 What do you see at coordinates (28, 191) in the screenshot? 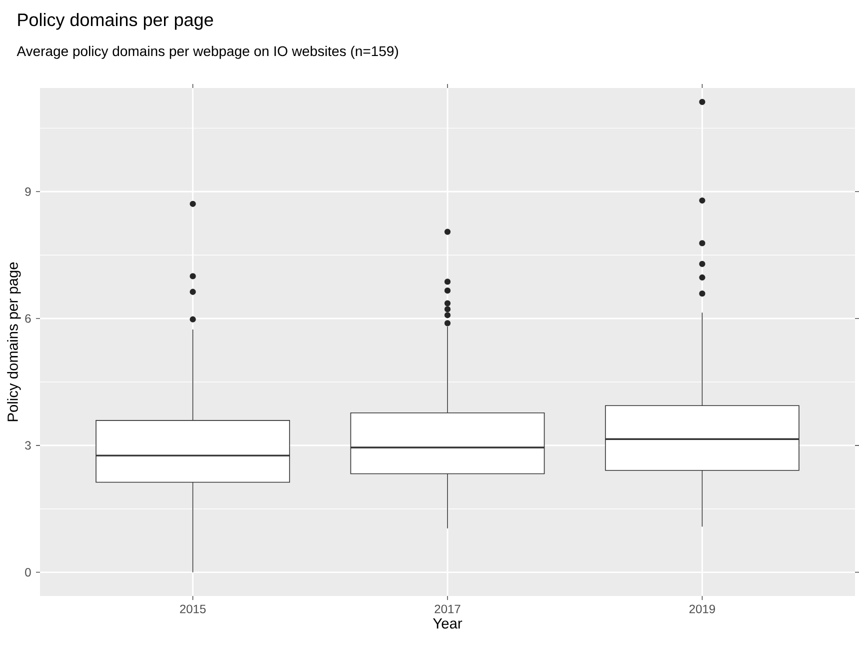
I see `y-tick-label: 9` at bounding box center [28, 191].